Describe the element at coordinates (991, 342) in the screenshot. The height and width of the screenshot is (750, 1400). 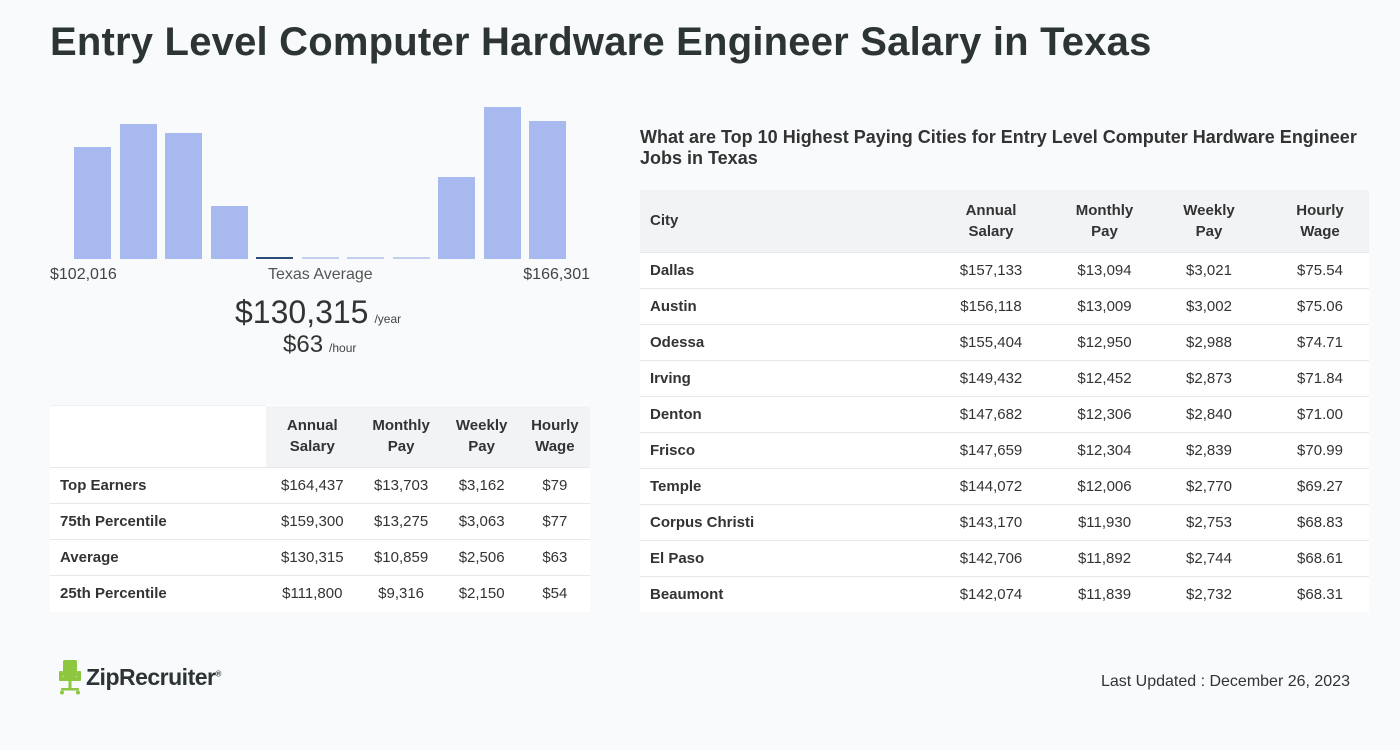
I see `city-annual: $155,404` at that location.